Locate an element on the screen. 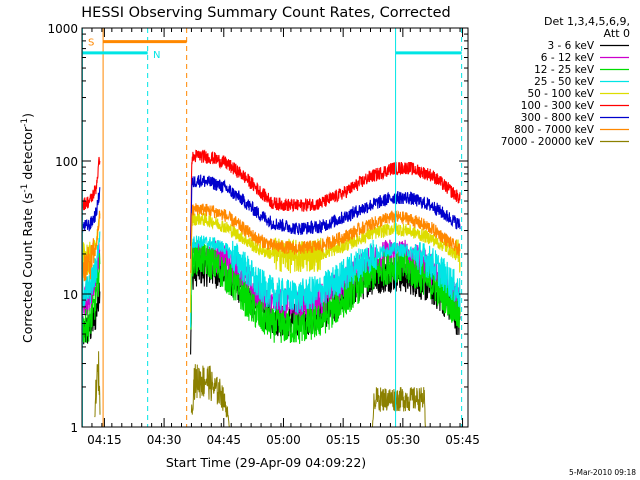 This screenshot has width=640, height=480. n-label: N is located at coordinates (156, 55).